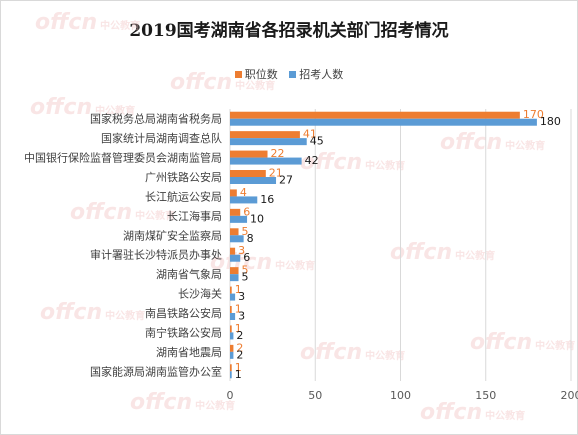 The width and height of the screenshot is (578, 435). I want to click on legend-swatch-applicants, so click(293, 74).